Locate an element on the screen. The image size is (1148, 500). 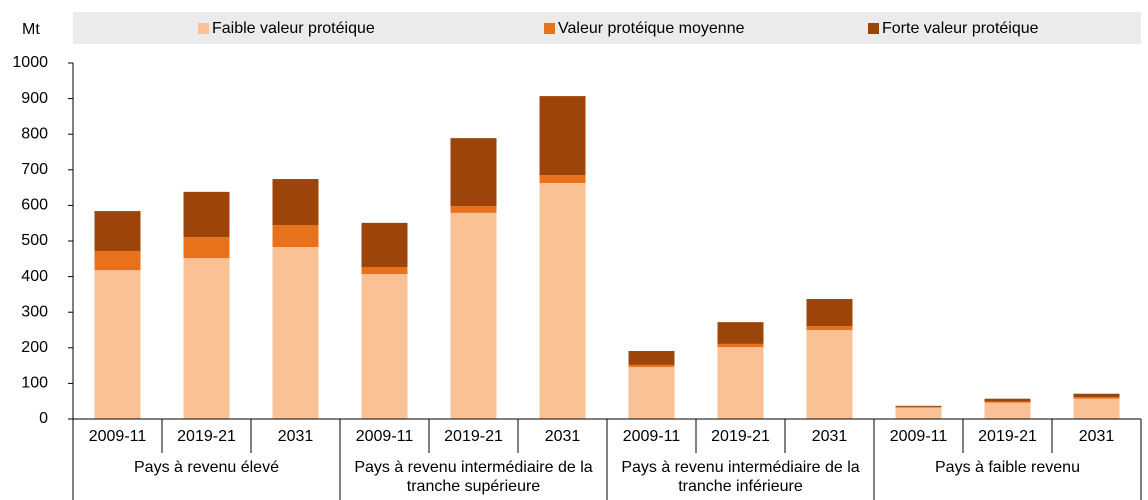
y-tick-label: 200 is located at coordinates (34, 347).